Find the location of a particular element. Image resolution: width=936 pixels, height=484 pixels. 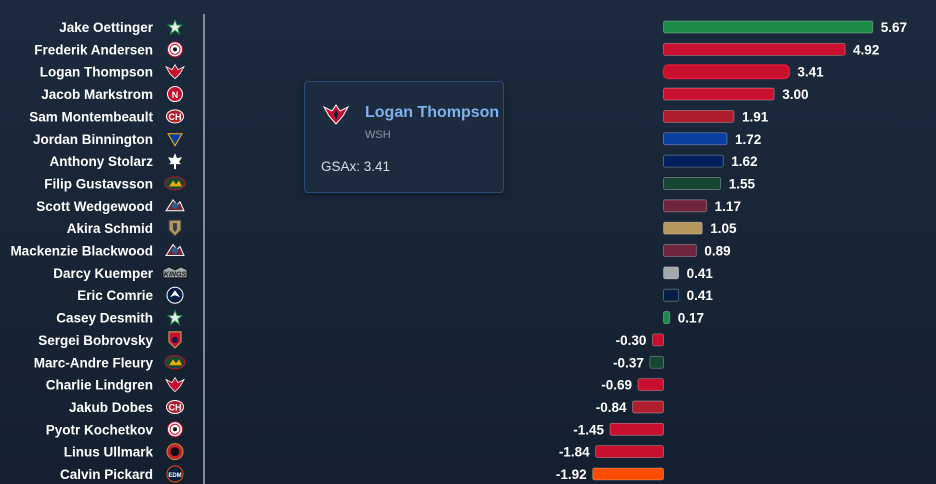

bar-value-label: 0.89 is located at coordinates (717, 251).